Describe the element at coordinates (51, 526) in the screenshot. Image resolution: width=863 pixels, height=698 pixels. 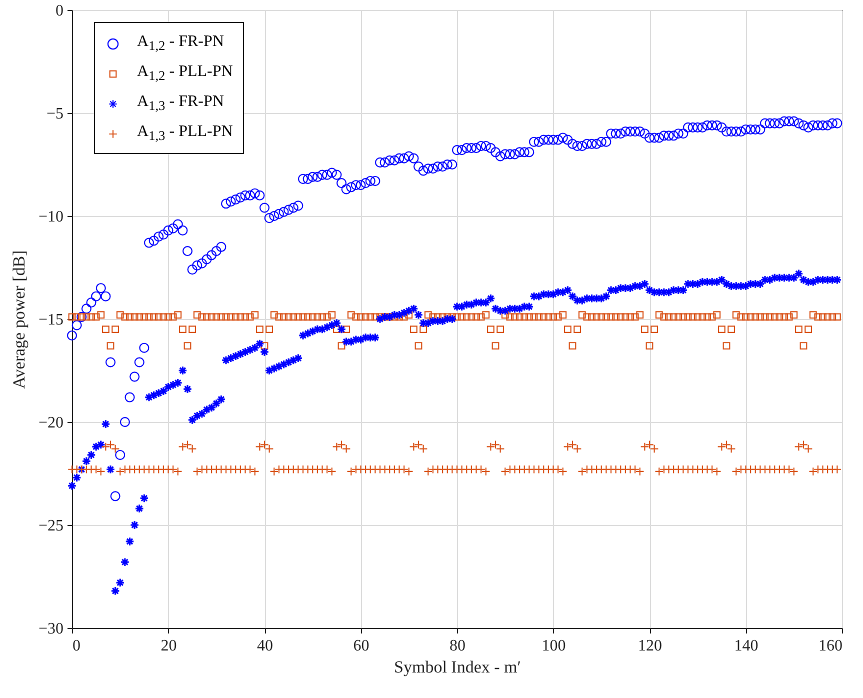
I see `y-tick-label: −25` at that location.